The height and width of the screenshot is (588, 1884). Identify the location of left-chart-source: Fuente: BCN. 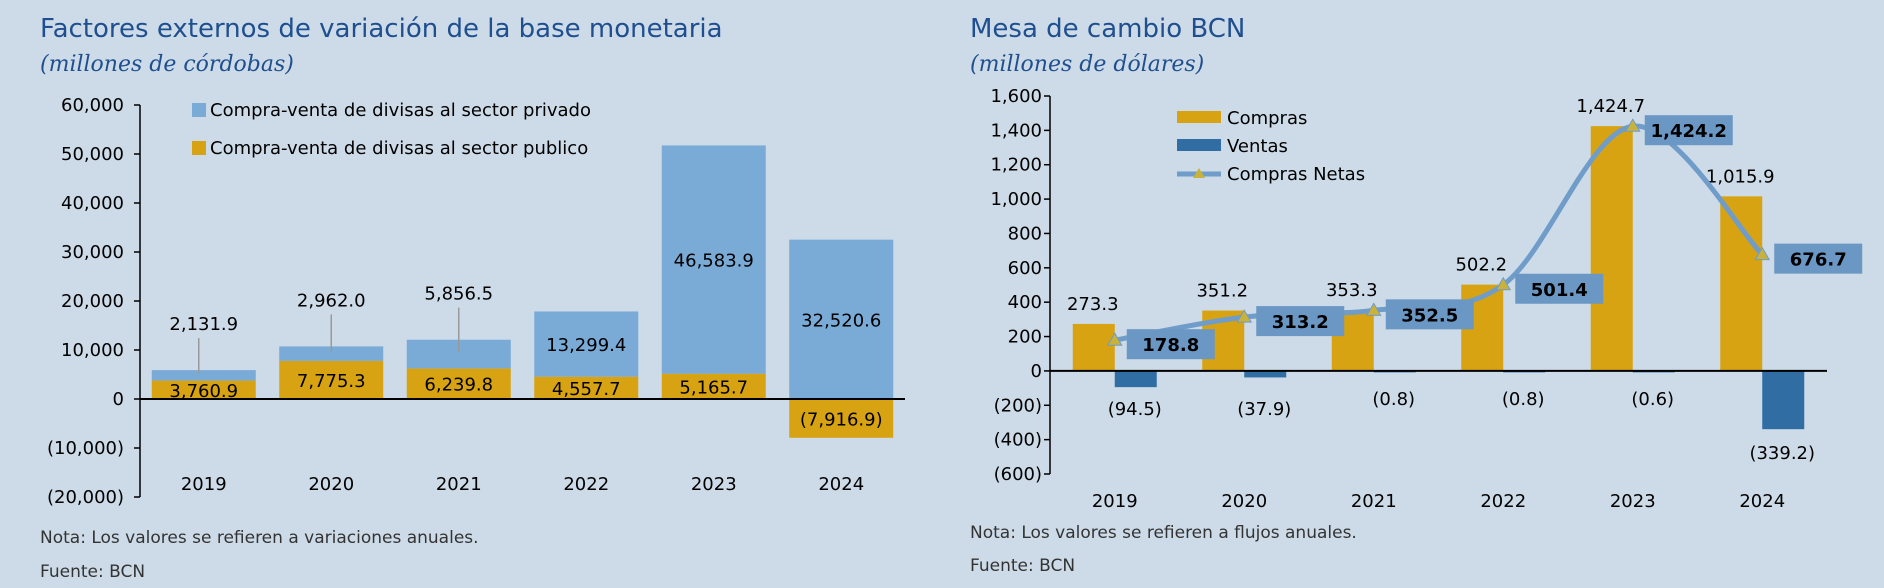
(93, 572).